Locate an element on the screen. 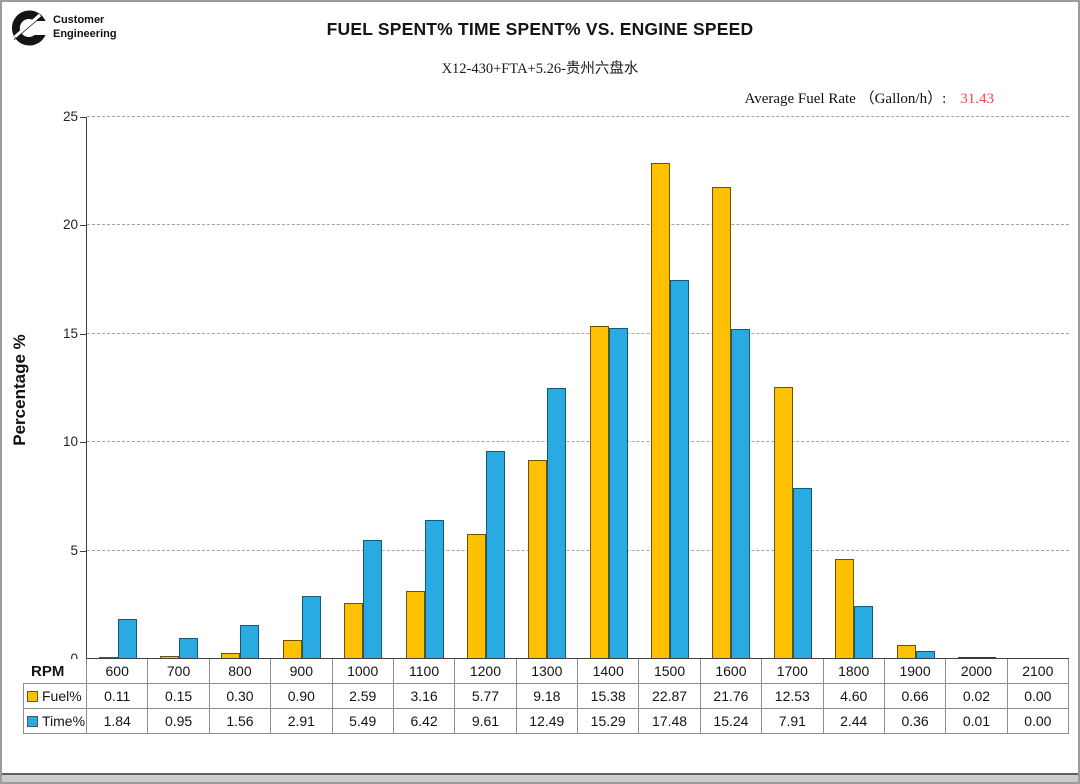  fuel-value-cell: 0.66 is located at coordinates (915, 696).